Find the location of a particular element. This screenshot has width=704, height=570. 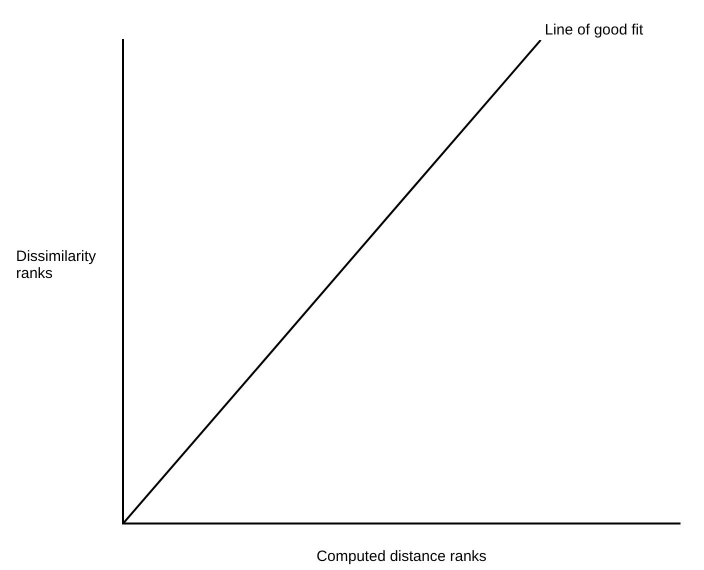

x-axis-title: Computed distance ranks is located at coordinates (401, 557).